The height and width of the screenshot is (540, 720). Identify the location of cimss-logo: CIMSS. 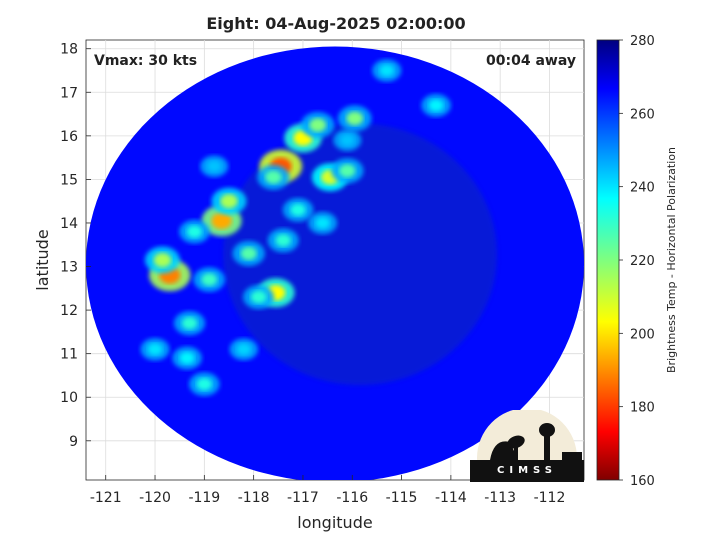
(527, 458).